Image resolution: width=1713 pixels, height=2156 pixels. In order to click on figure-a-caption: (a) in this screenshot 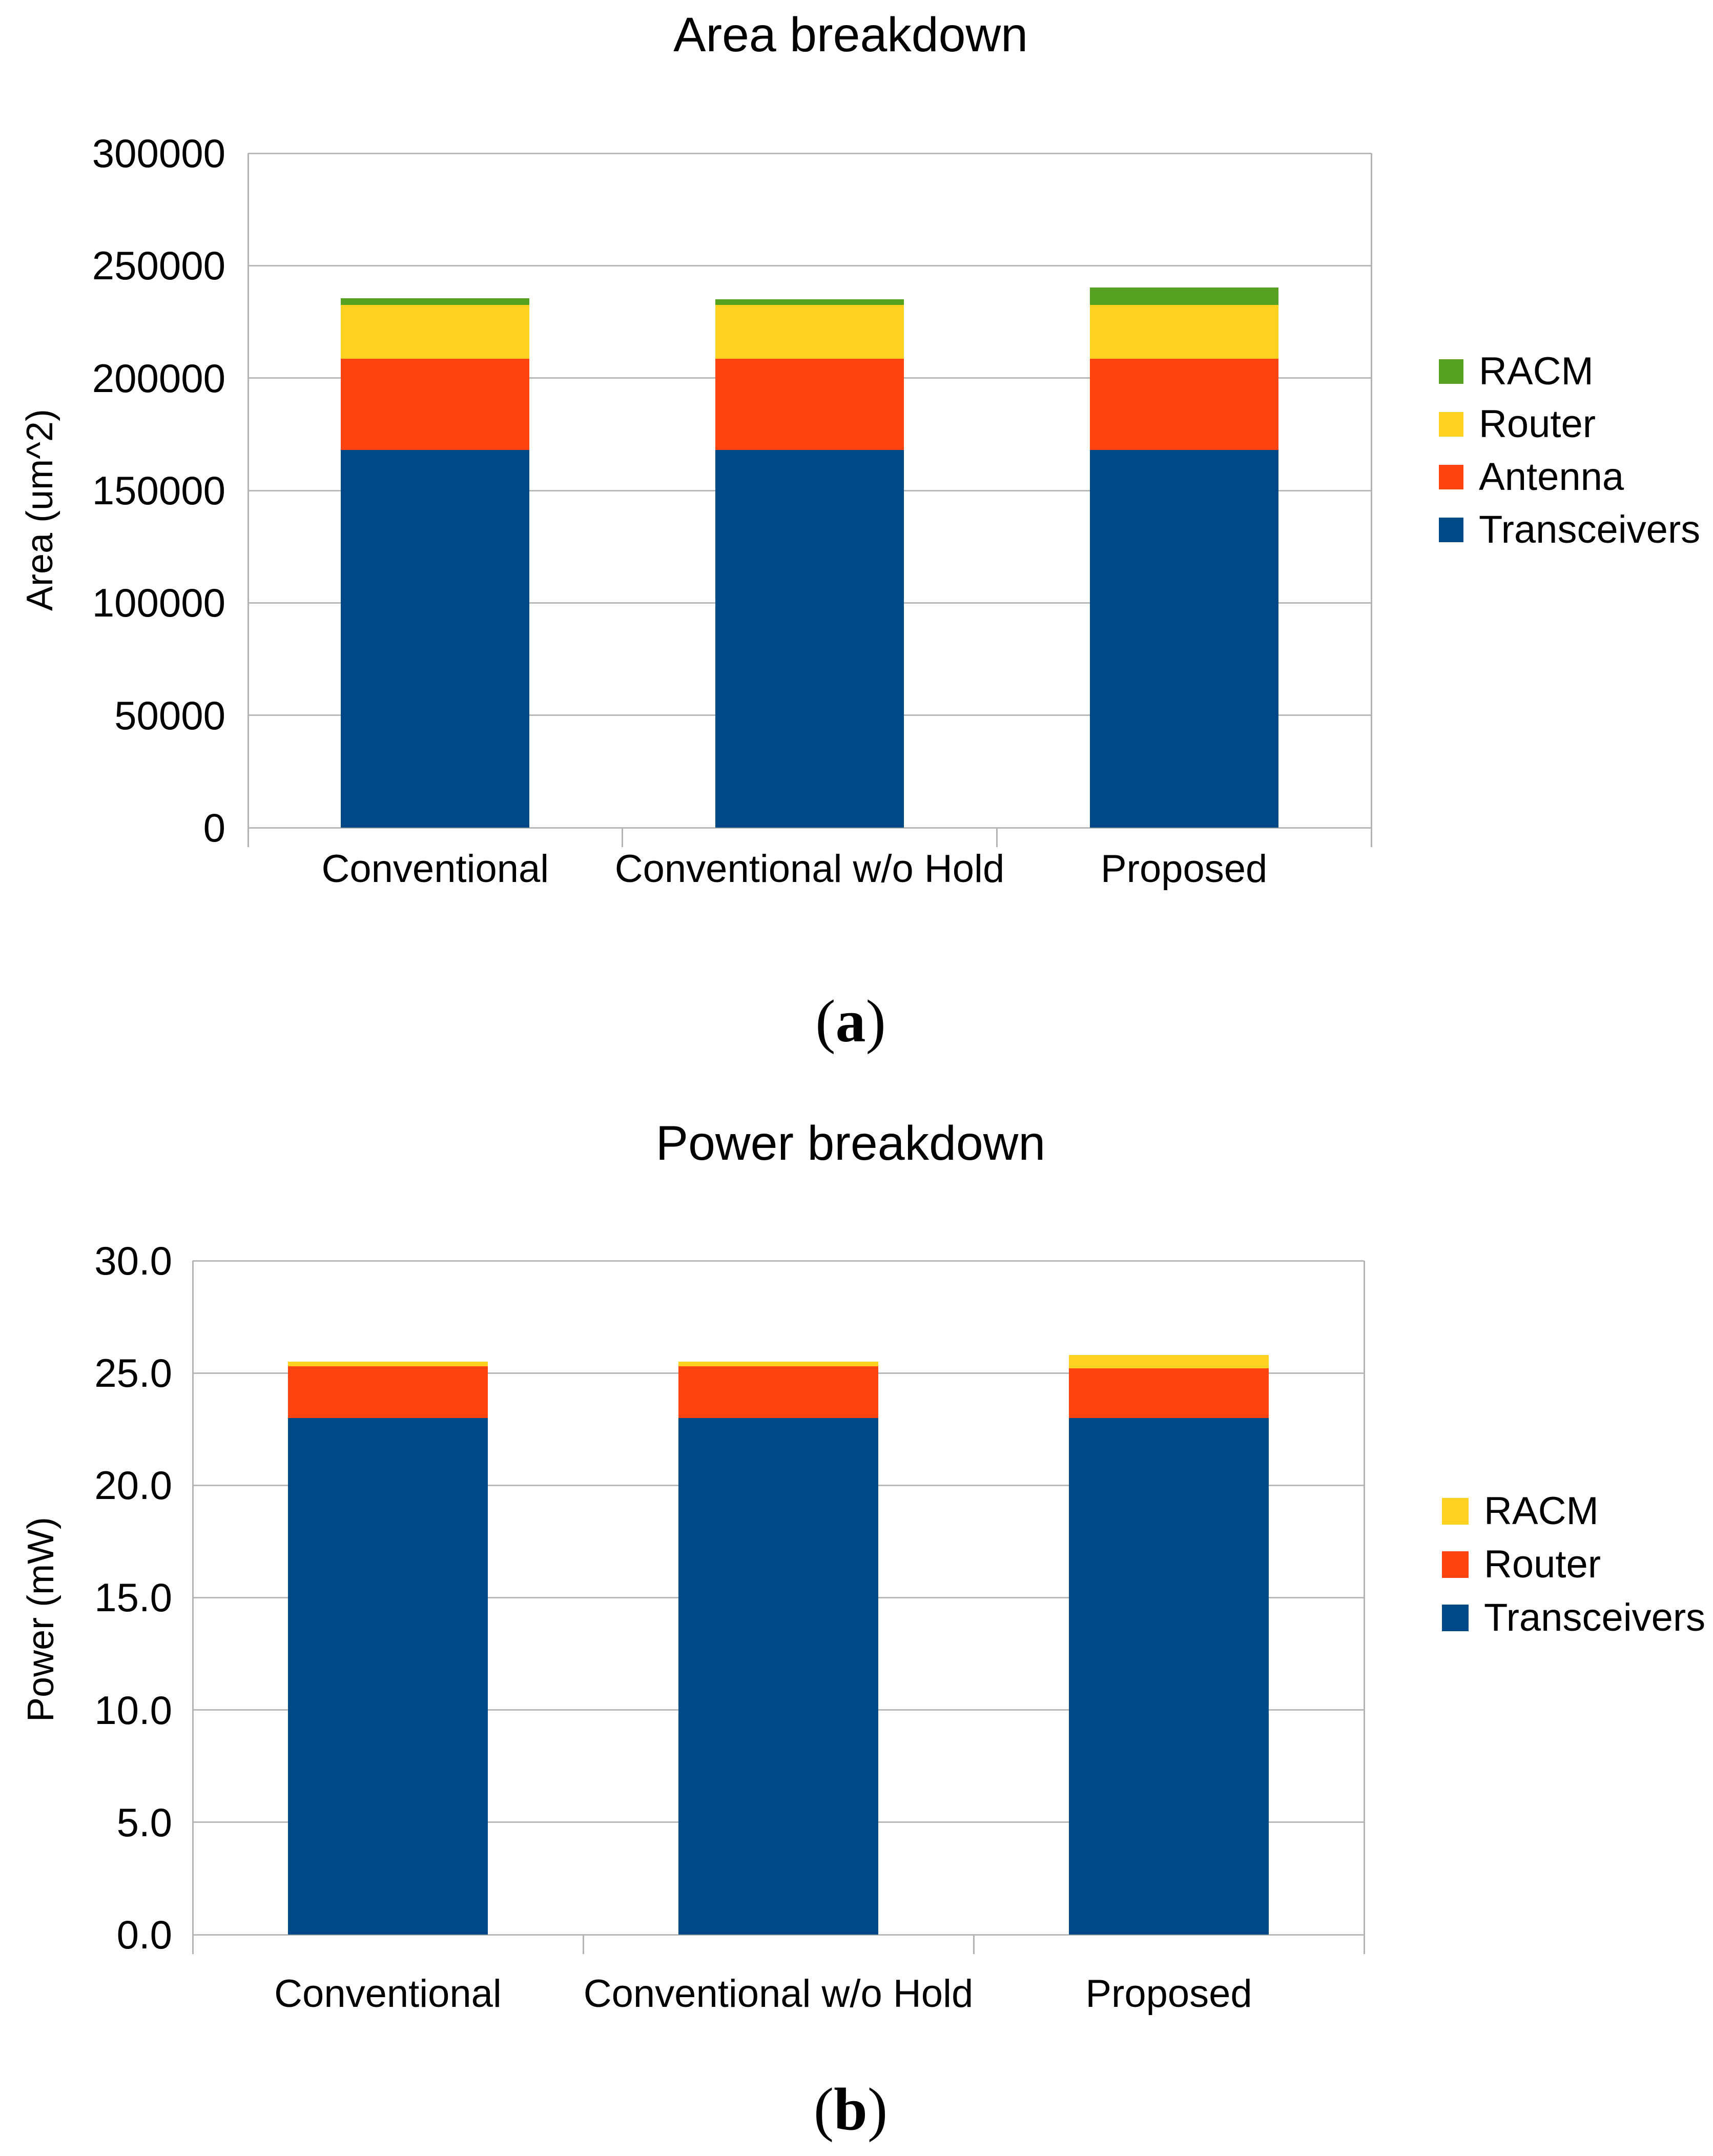, I will do `click(850, 1021)`.